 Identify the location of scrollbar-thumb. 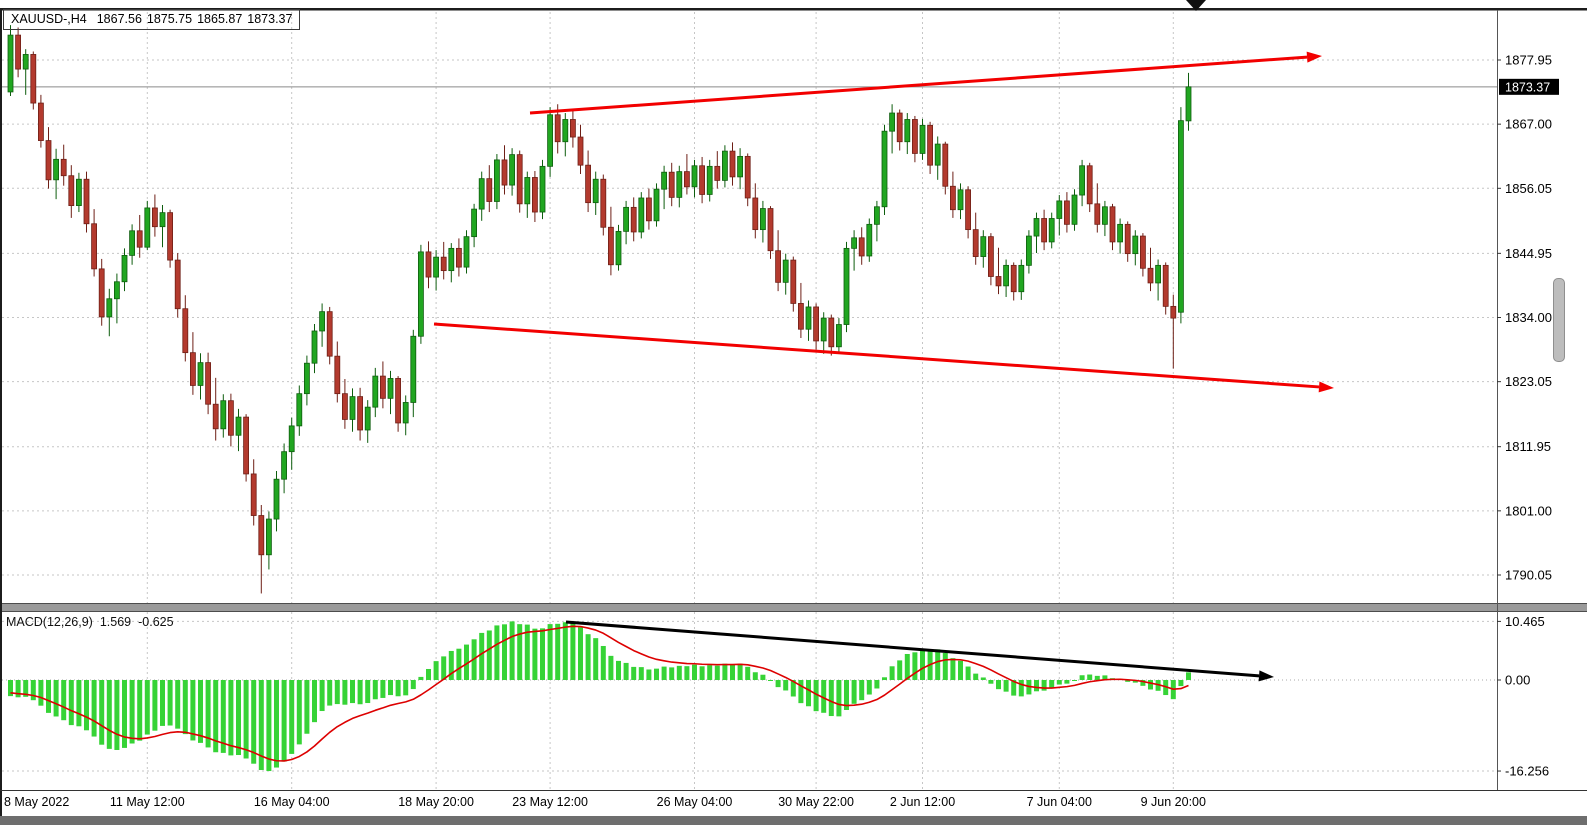
(1559, 320).